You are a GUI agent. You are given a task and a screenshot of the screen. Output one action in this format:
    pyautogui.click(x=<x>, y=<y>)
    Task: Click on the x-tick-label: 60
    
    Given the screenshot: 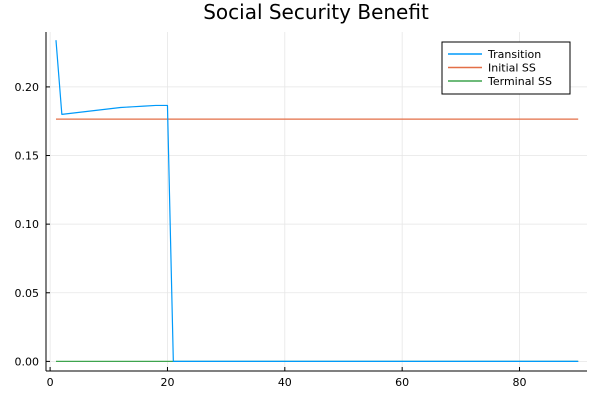 What is the action you would take?
    pyautogui.click(x=402, y=382)
    